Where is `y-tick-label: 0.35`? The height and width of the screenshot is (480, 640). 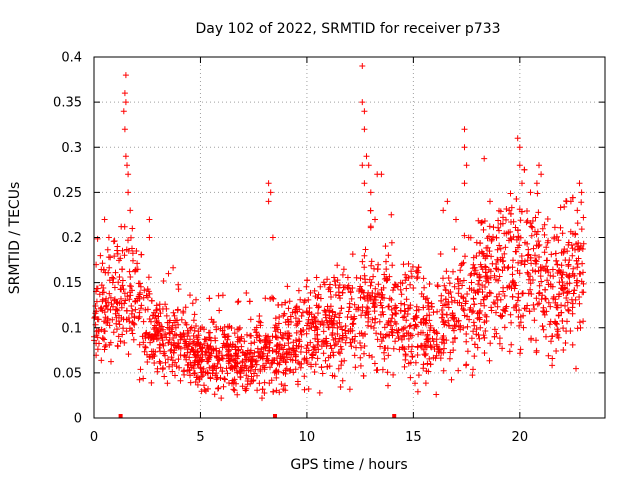 y-tick-label: 0.35 is located at coordinates (67, 103).